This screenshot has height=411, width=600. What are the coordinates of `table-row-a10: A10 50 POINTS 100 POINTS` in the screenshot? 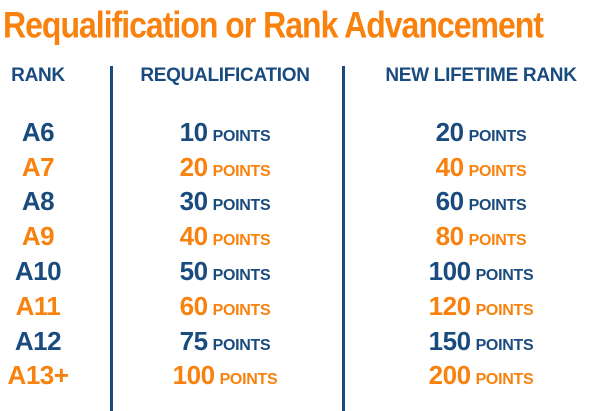 It's located at (300, 271).